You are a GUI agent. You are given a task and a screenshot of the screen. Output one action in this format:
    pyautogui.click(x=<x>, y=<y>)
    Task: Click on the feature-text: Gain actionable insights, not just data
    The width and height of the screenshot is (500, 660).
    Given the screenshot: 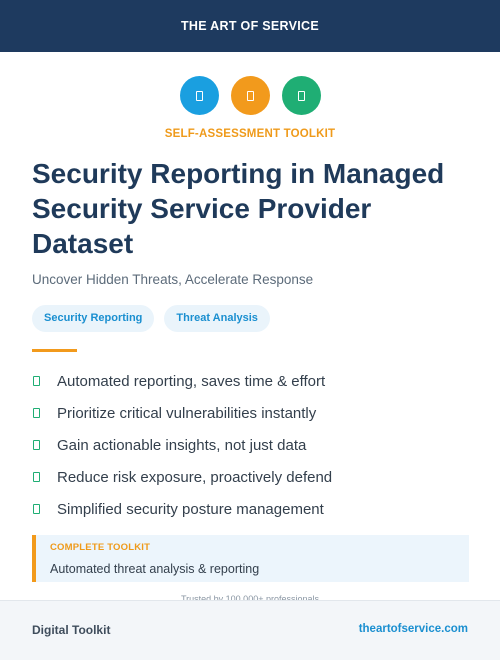 What is the action you would take?
    pyautogui.click(x=182, y=445)
    